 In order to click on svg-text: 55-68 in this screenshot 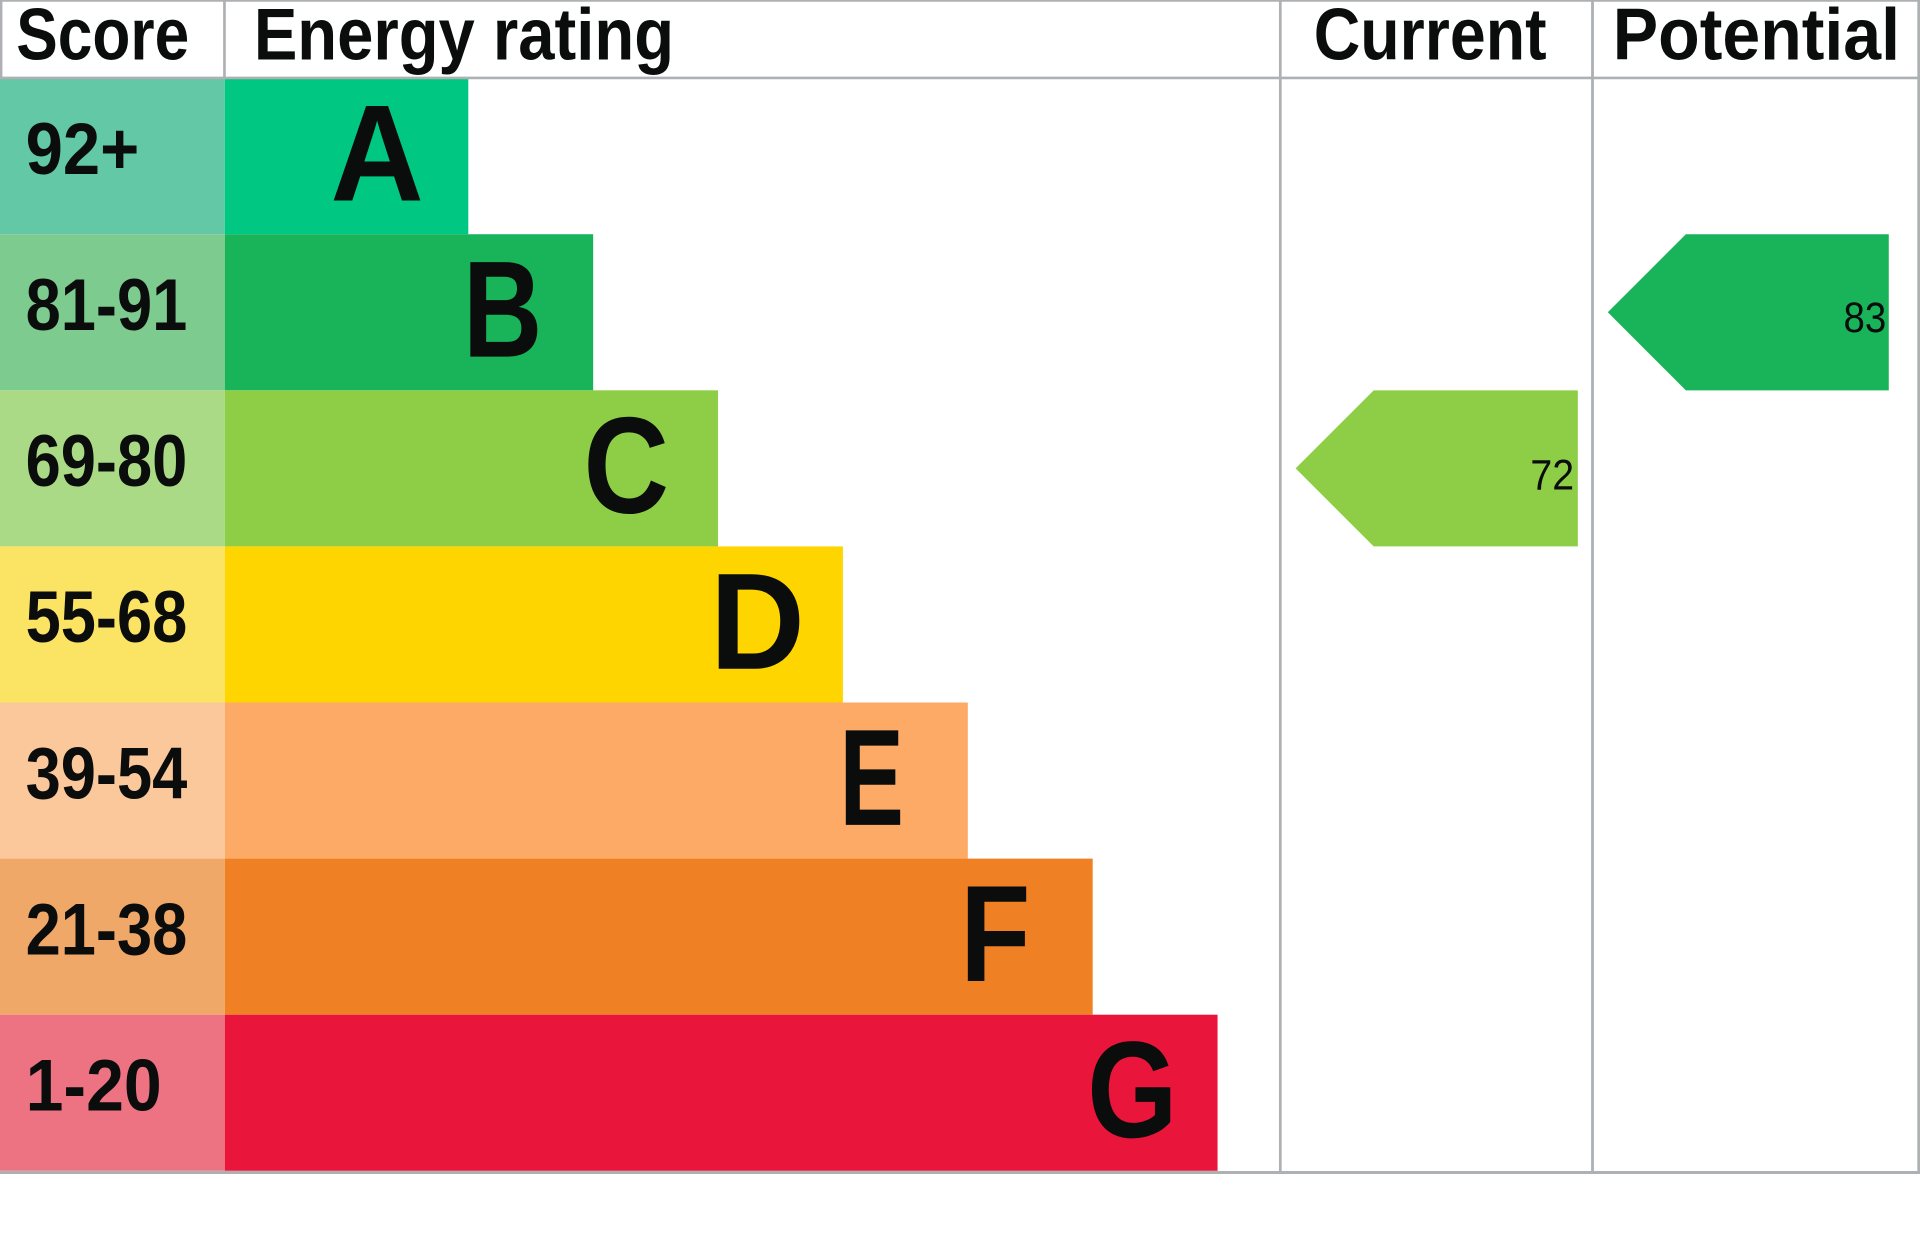, I will do `click(107, 617)`.